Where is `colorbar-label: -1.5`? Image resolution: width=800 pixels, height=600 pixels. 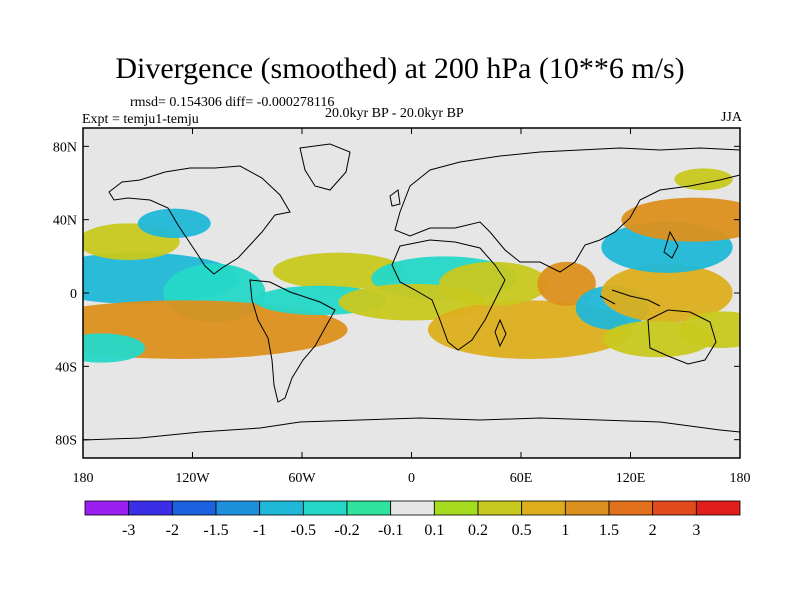
colorbar-label: -1.5 is located at coordinates (215, 530).